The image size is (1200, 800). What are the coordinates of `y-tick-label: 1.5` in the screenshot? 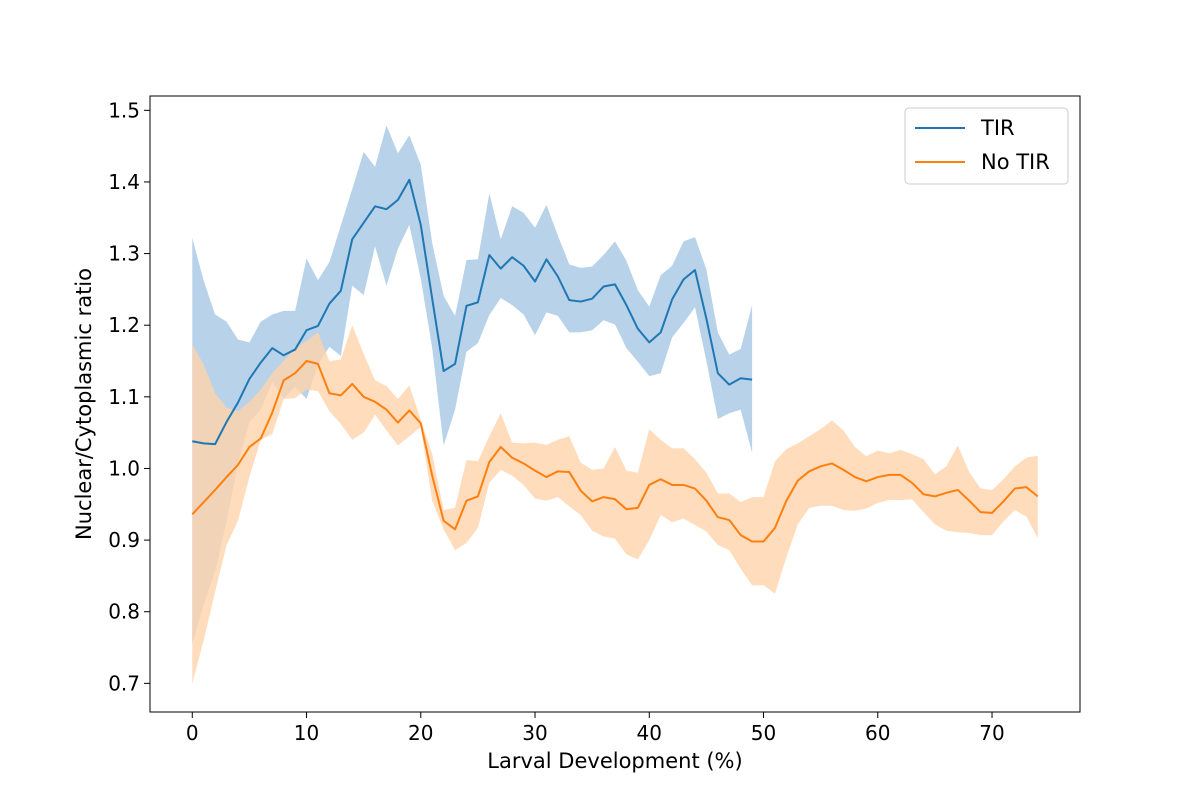 It's located at (124, 110).